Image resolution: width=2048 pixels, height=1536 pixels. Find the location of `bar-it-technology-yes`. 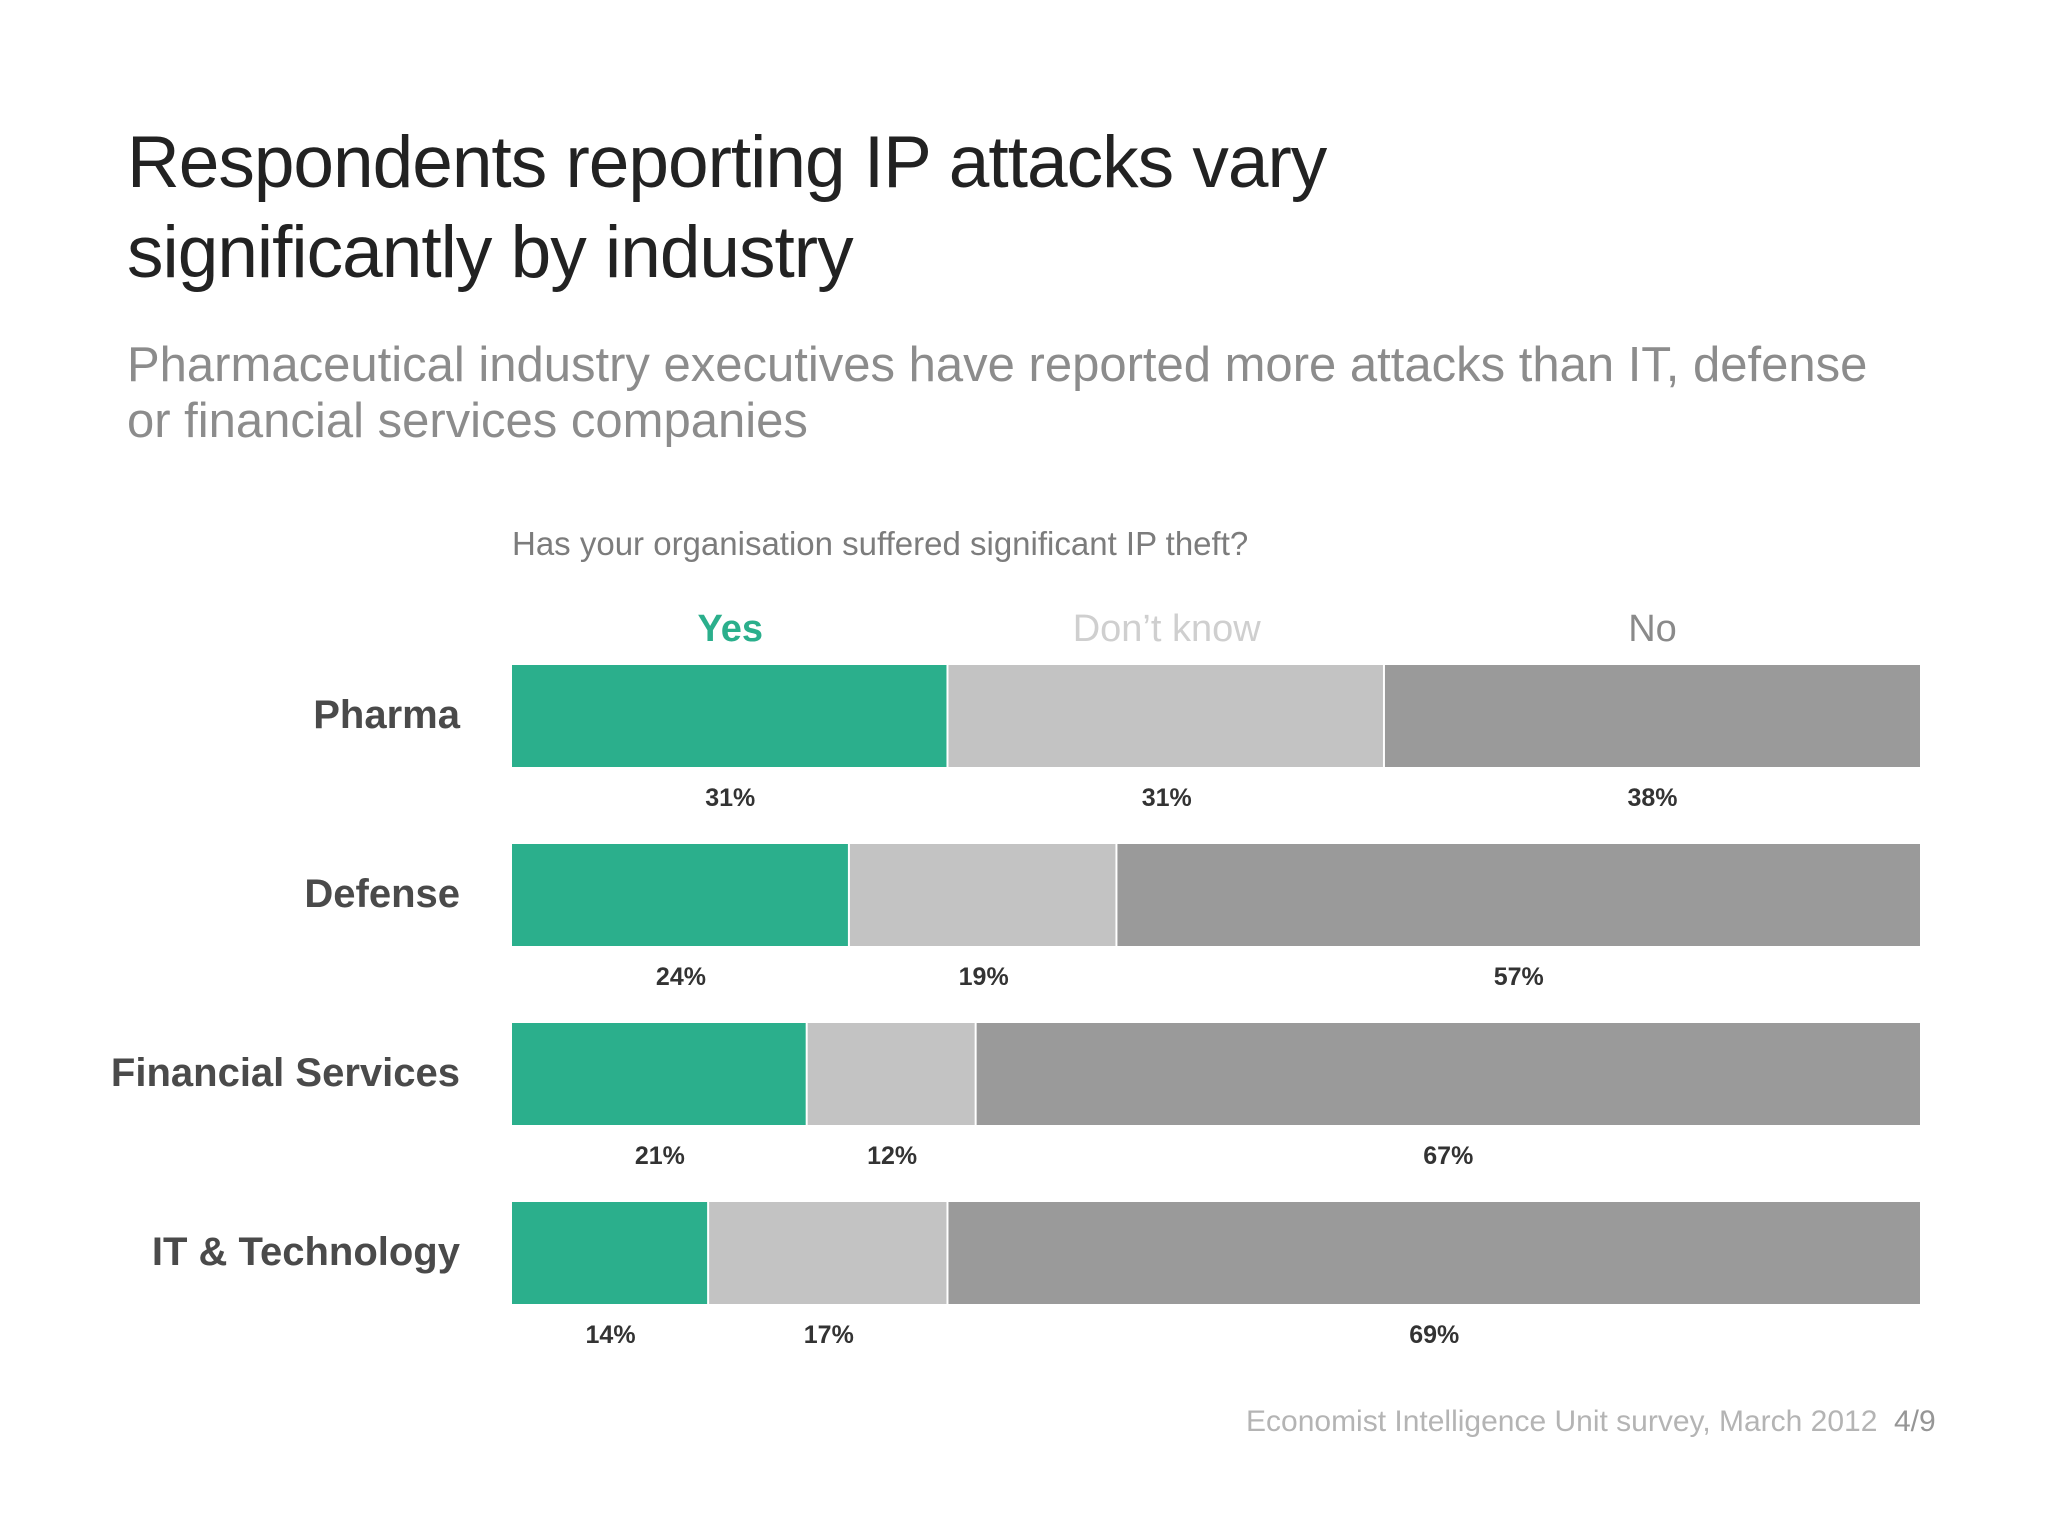

bar-it-technology-yes is located at coordinates (610, 1253).